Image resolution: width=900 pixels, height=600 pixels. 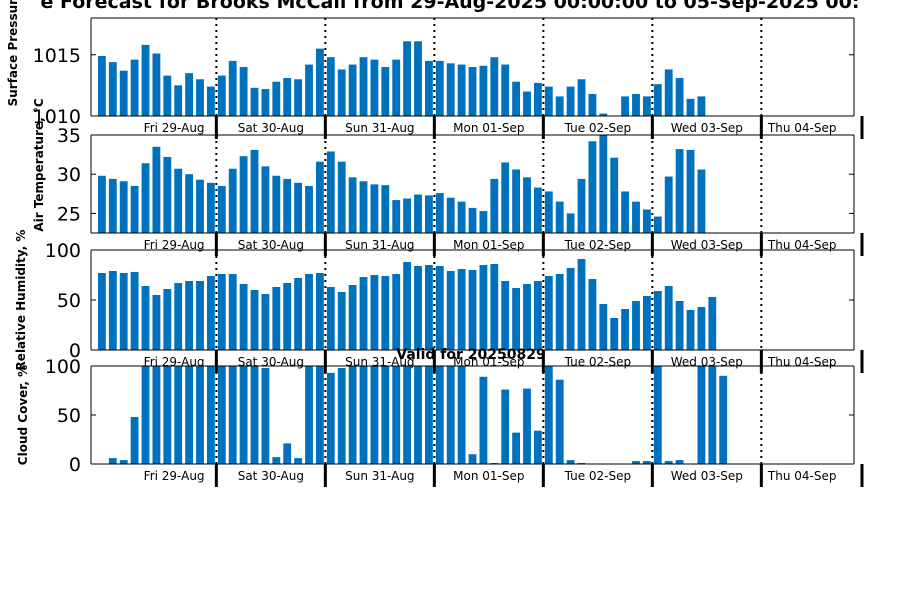 I want to click on y-tick-label: 35, so click(x=69, y=136).